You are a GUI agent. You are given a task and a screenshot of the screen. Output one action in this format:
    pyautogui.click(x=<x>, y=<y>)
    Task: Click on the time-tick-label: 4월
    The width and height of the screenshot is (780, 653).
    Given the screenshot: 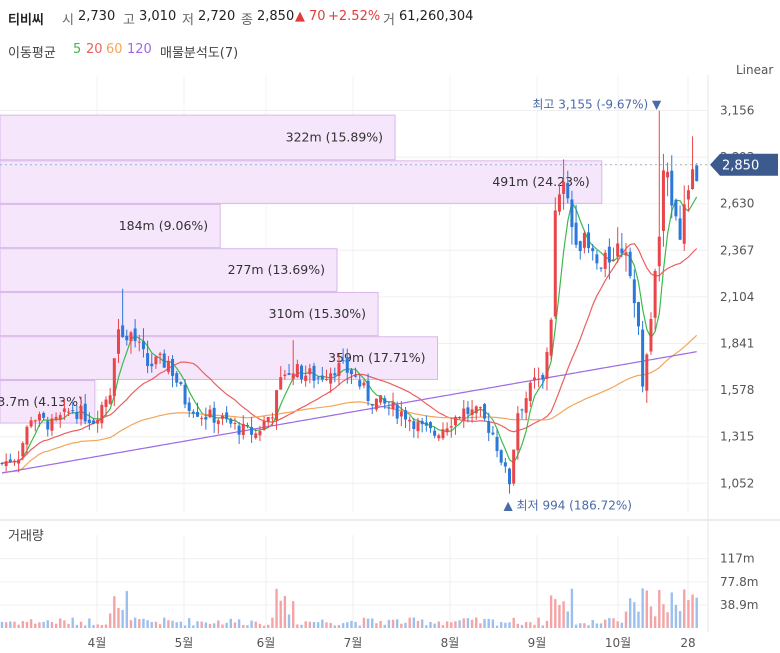 What is the action you would take?
    pyautogui.click(x=97, y=643)
    